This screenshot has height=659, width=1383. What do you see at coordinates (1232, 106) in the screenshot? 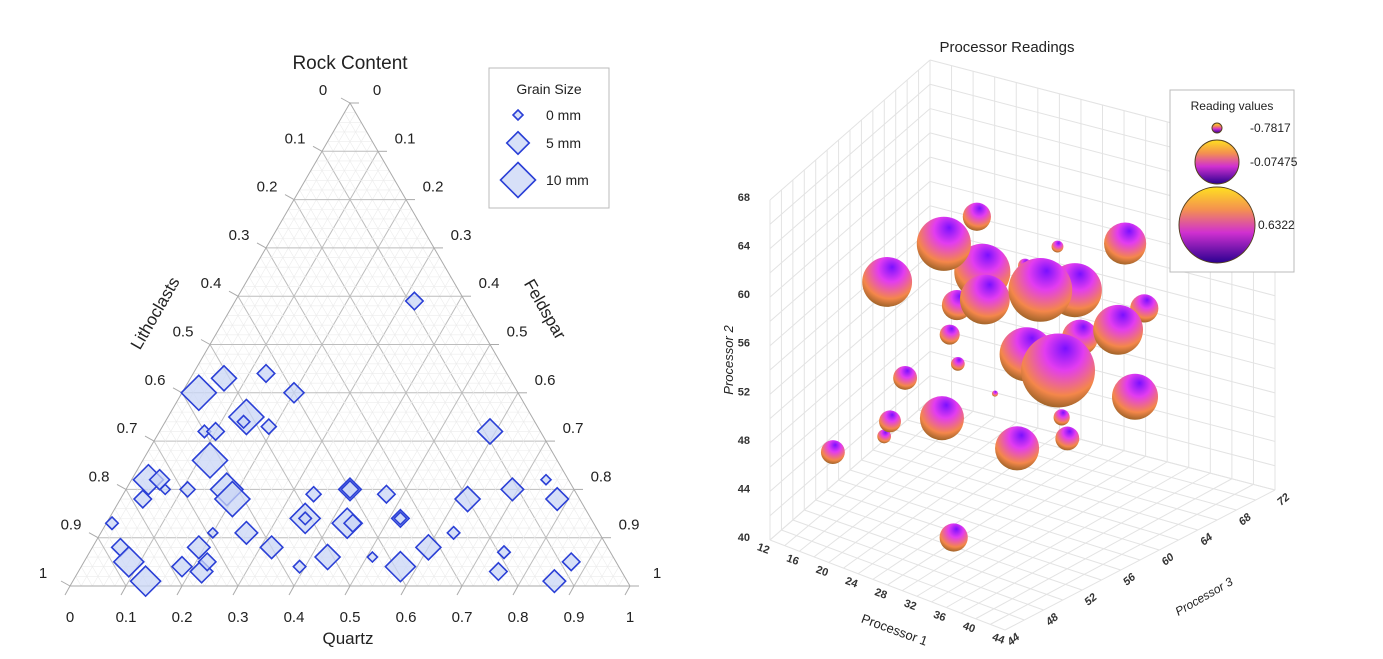
I see `legend-title: Reading values` at bounding box center [1232, 106].